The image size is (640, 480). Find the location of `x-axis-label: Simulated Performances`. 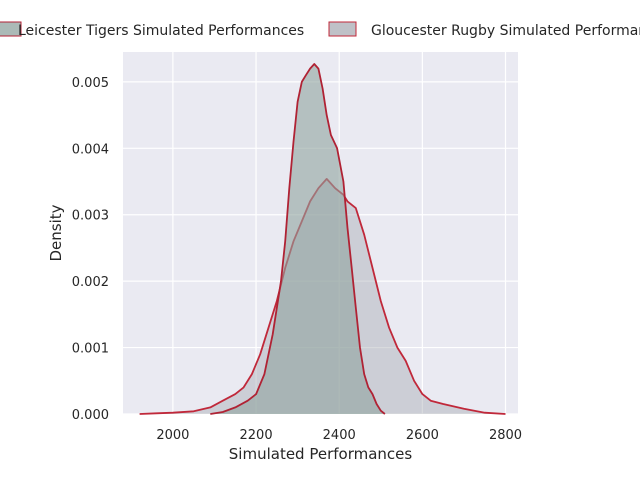

x-axis-label: Simulated Performances is located at coordinates (321, 454).